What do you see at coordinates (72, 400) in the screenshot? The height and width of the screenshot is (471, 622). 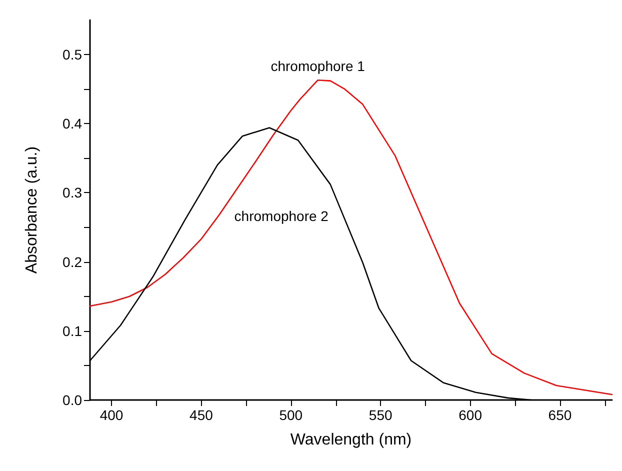 I see `y-tick-label: 0.0` at bounding box center [72, 400].